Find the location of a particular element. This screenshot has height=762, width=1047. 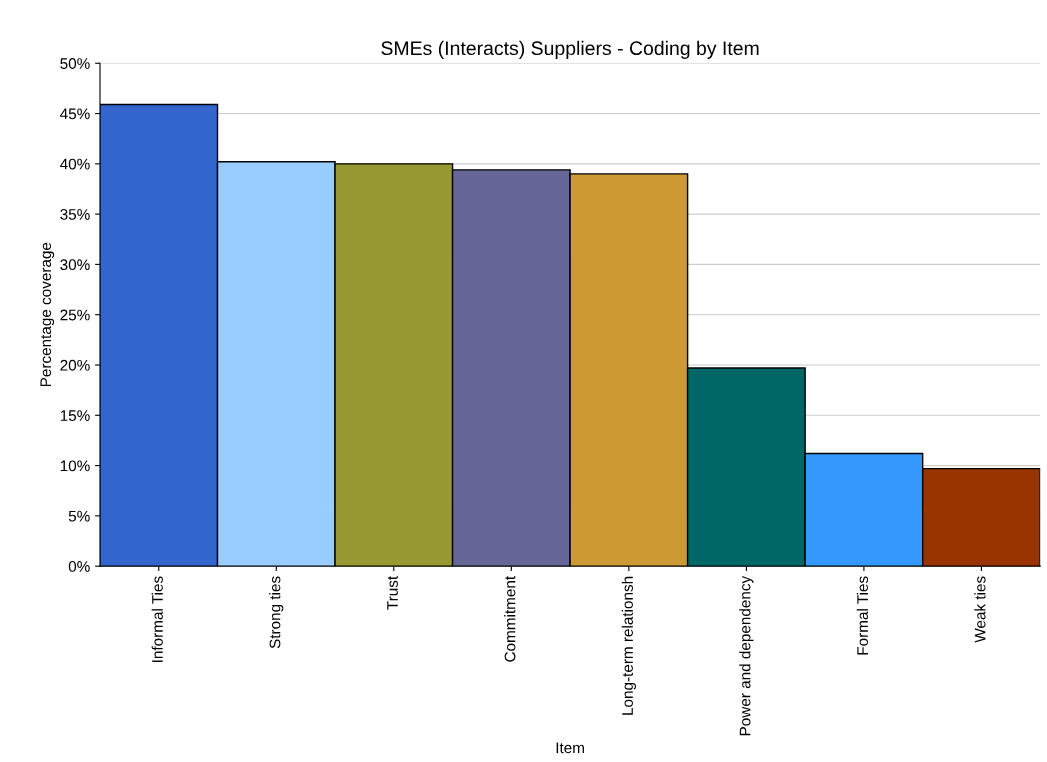

x-tick-label: Strong ties is located at coordinates (276, 612).